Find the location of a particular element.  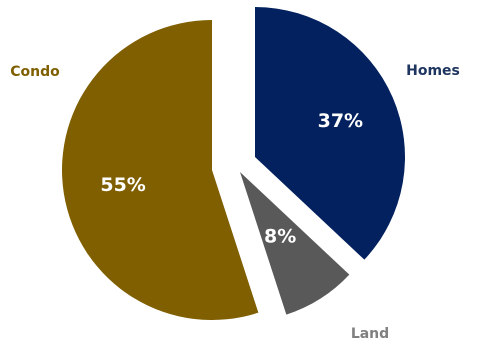

slice-category-label-land: Land is located at coordinates (370, 332).